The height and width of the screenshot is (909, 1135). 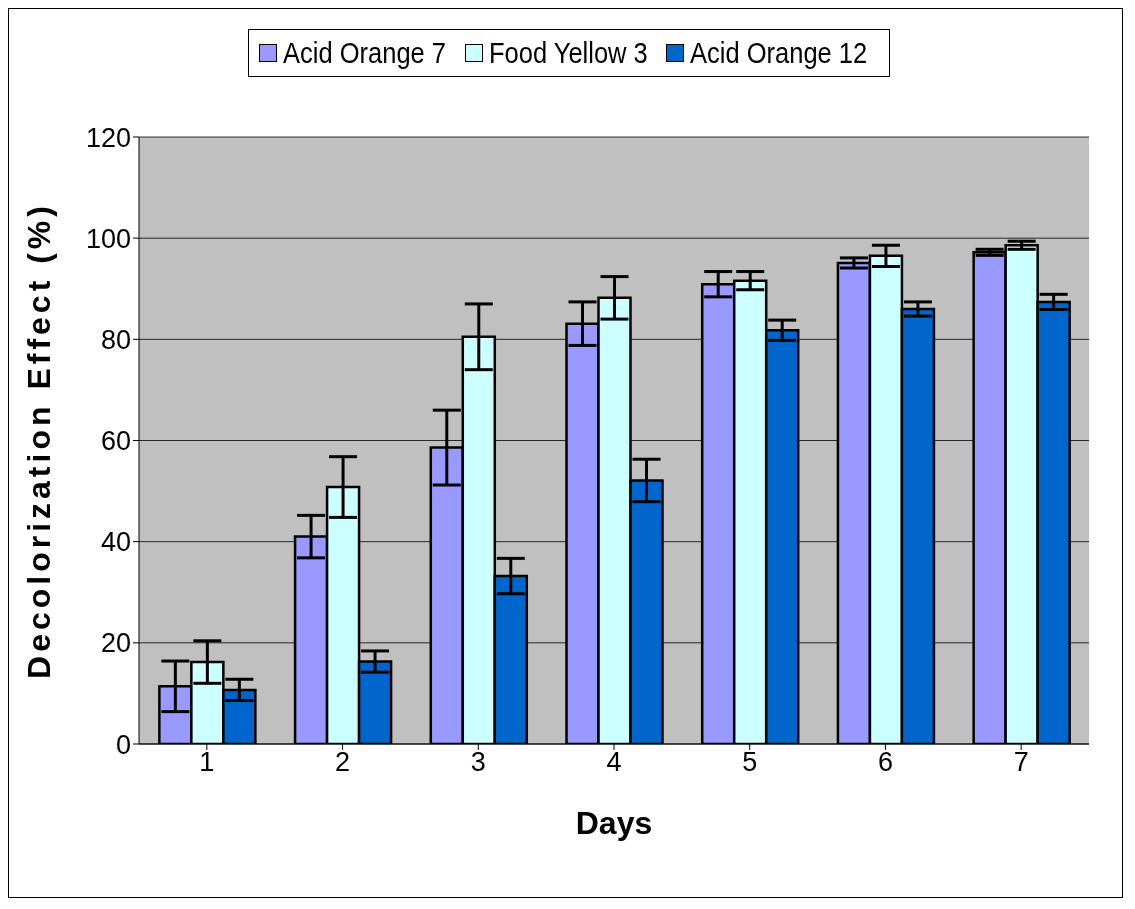 I want to click on x-tick-label: 6, so click(x=885, y=762).